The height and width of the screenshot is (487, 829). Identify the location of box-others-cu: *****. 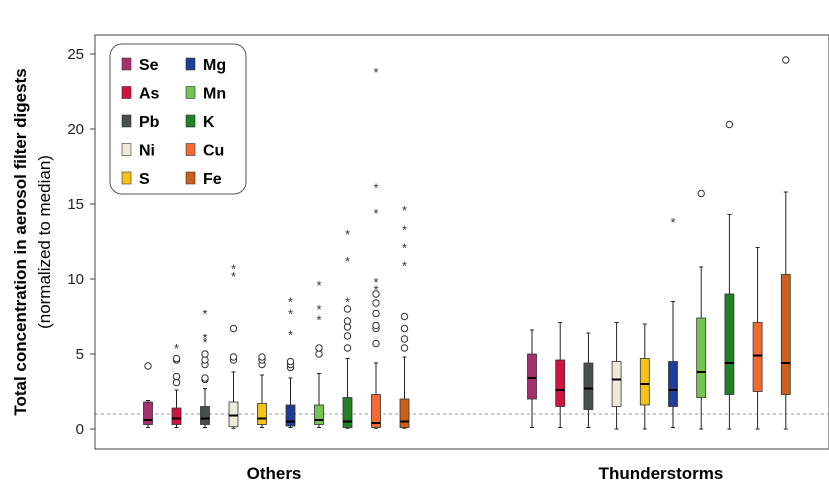
(376, 247).